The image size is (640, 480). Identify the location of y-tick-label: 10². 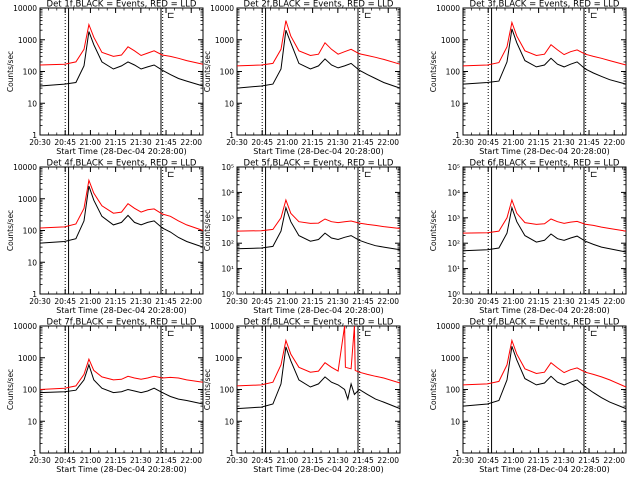
(227, 243).